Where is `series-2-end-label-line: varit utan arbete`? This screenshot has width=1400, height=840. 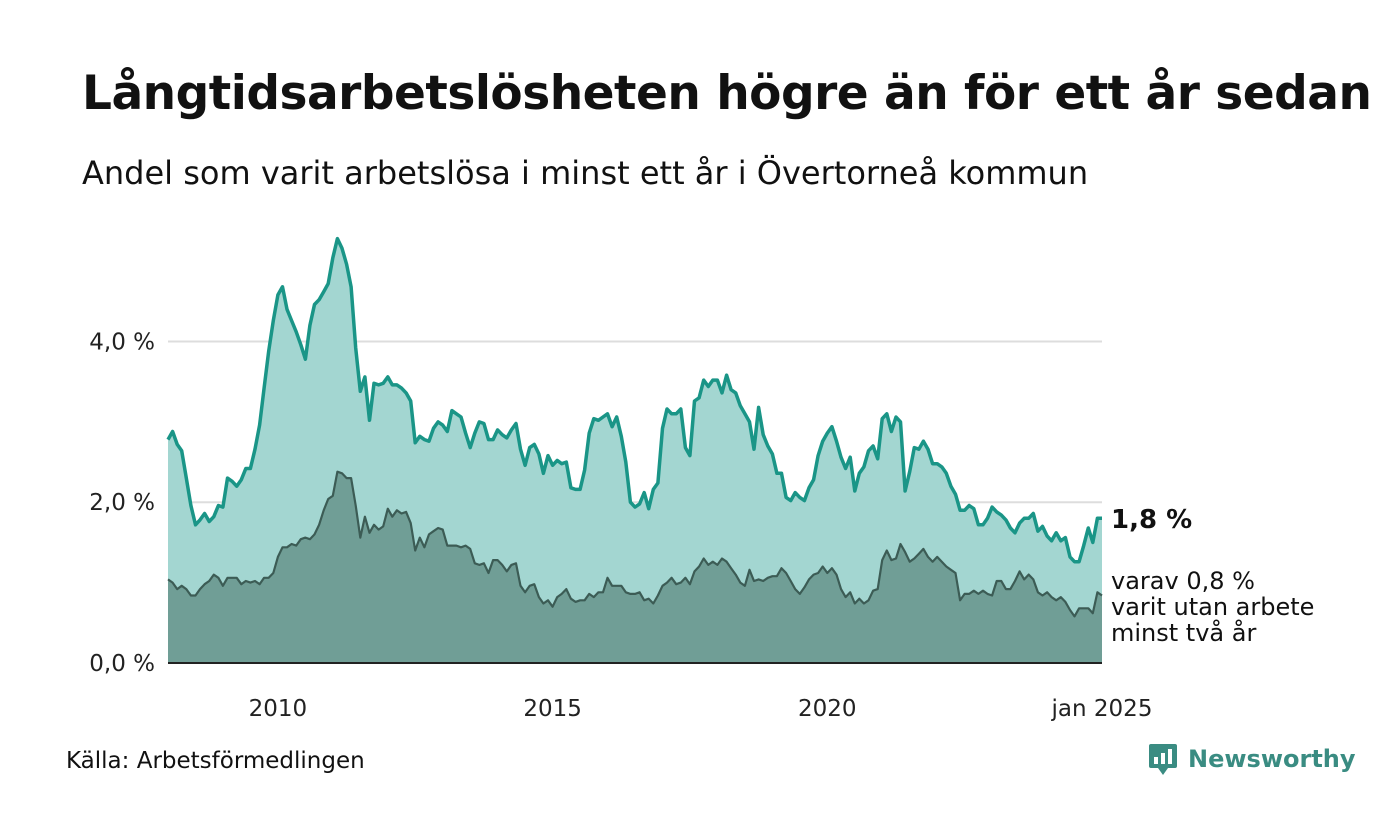
series-2-end-label-line: varit utan arbete is located at coordinates (1212, 607).